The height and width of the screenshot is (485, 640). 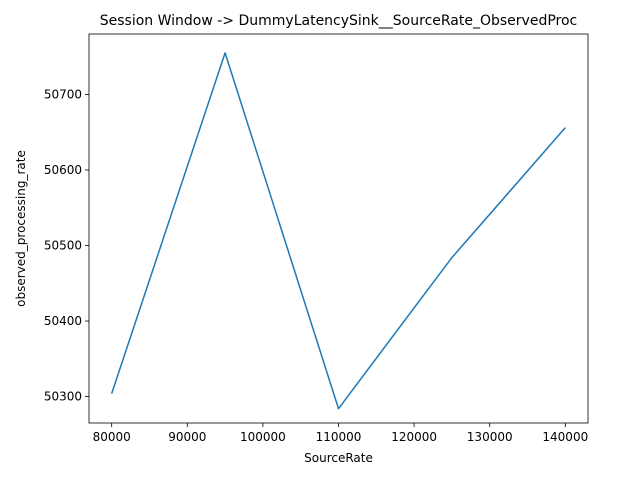 What do you see at coordinates (565, 437) in the screenshot?
I see `x-tick-label: 140000` at bounding box center [565, 437].